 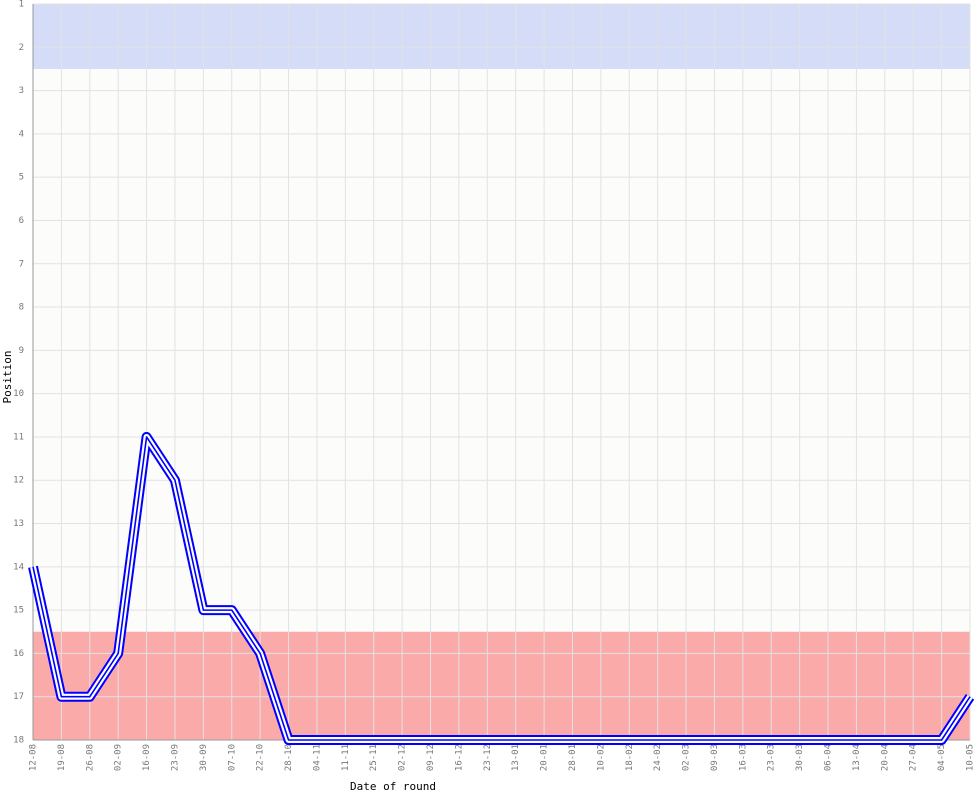 I want to click on y-tick-label: 3, so click(x=21, y=91).